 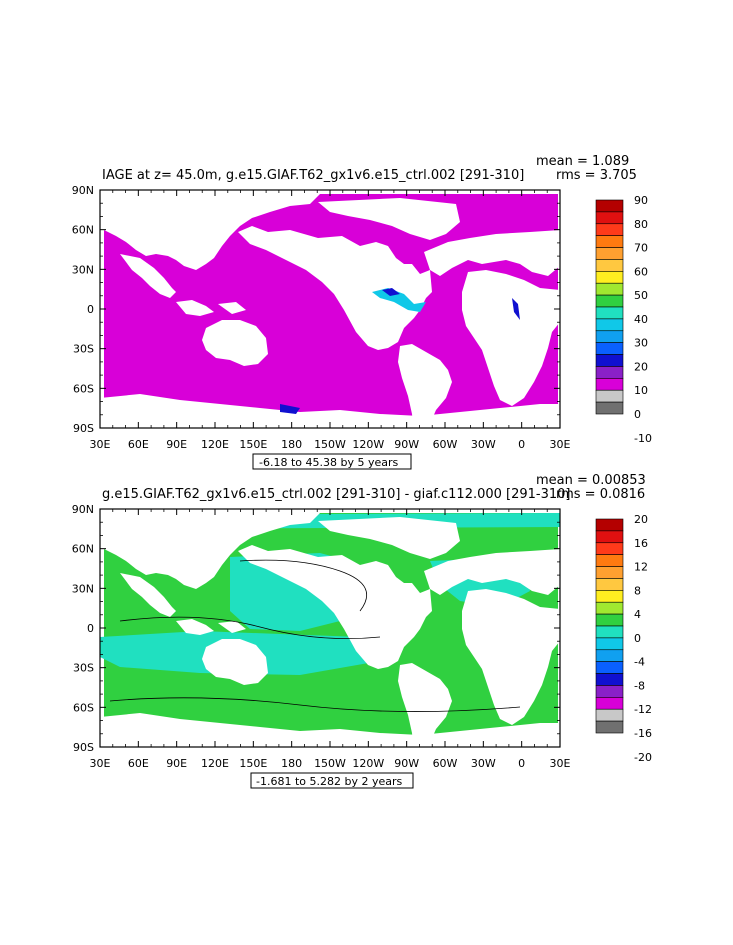 What do you see at coordinates (600, 494) in the screenshot?
I see `panel-2-rms: rms = 0.0816` at bounding box center [600, 494].